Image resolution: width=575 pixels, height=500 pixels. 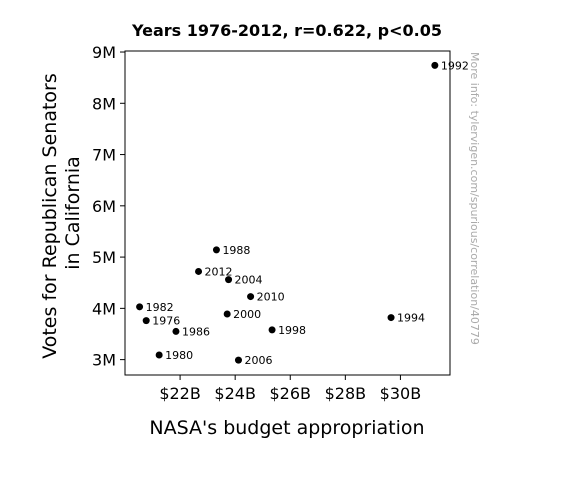 I want to click on data-point-label: 1992, so click(x=455, y=65).